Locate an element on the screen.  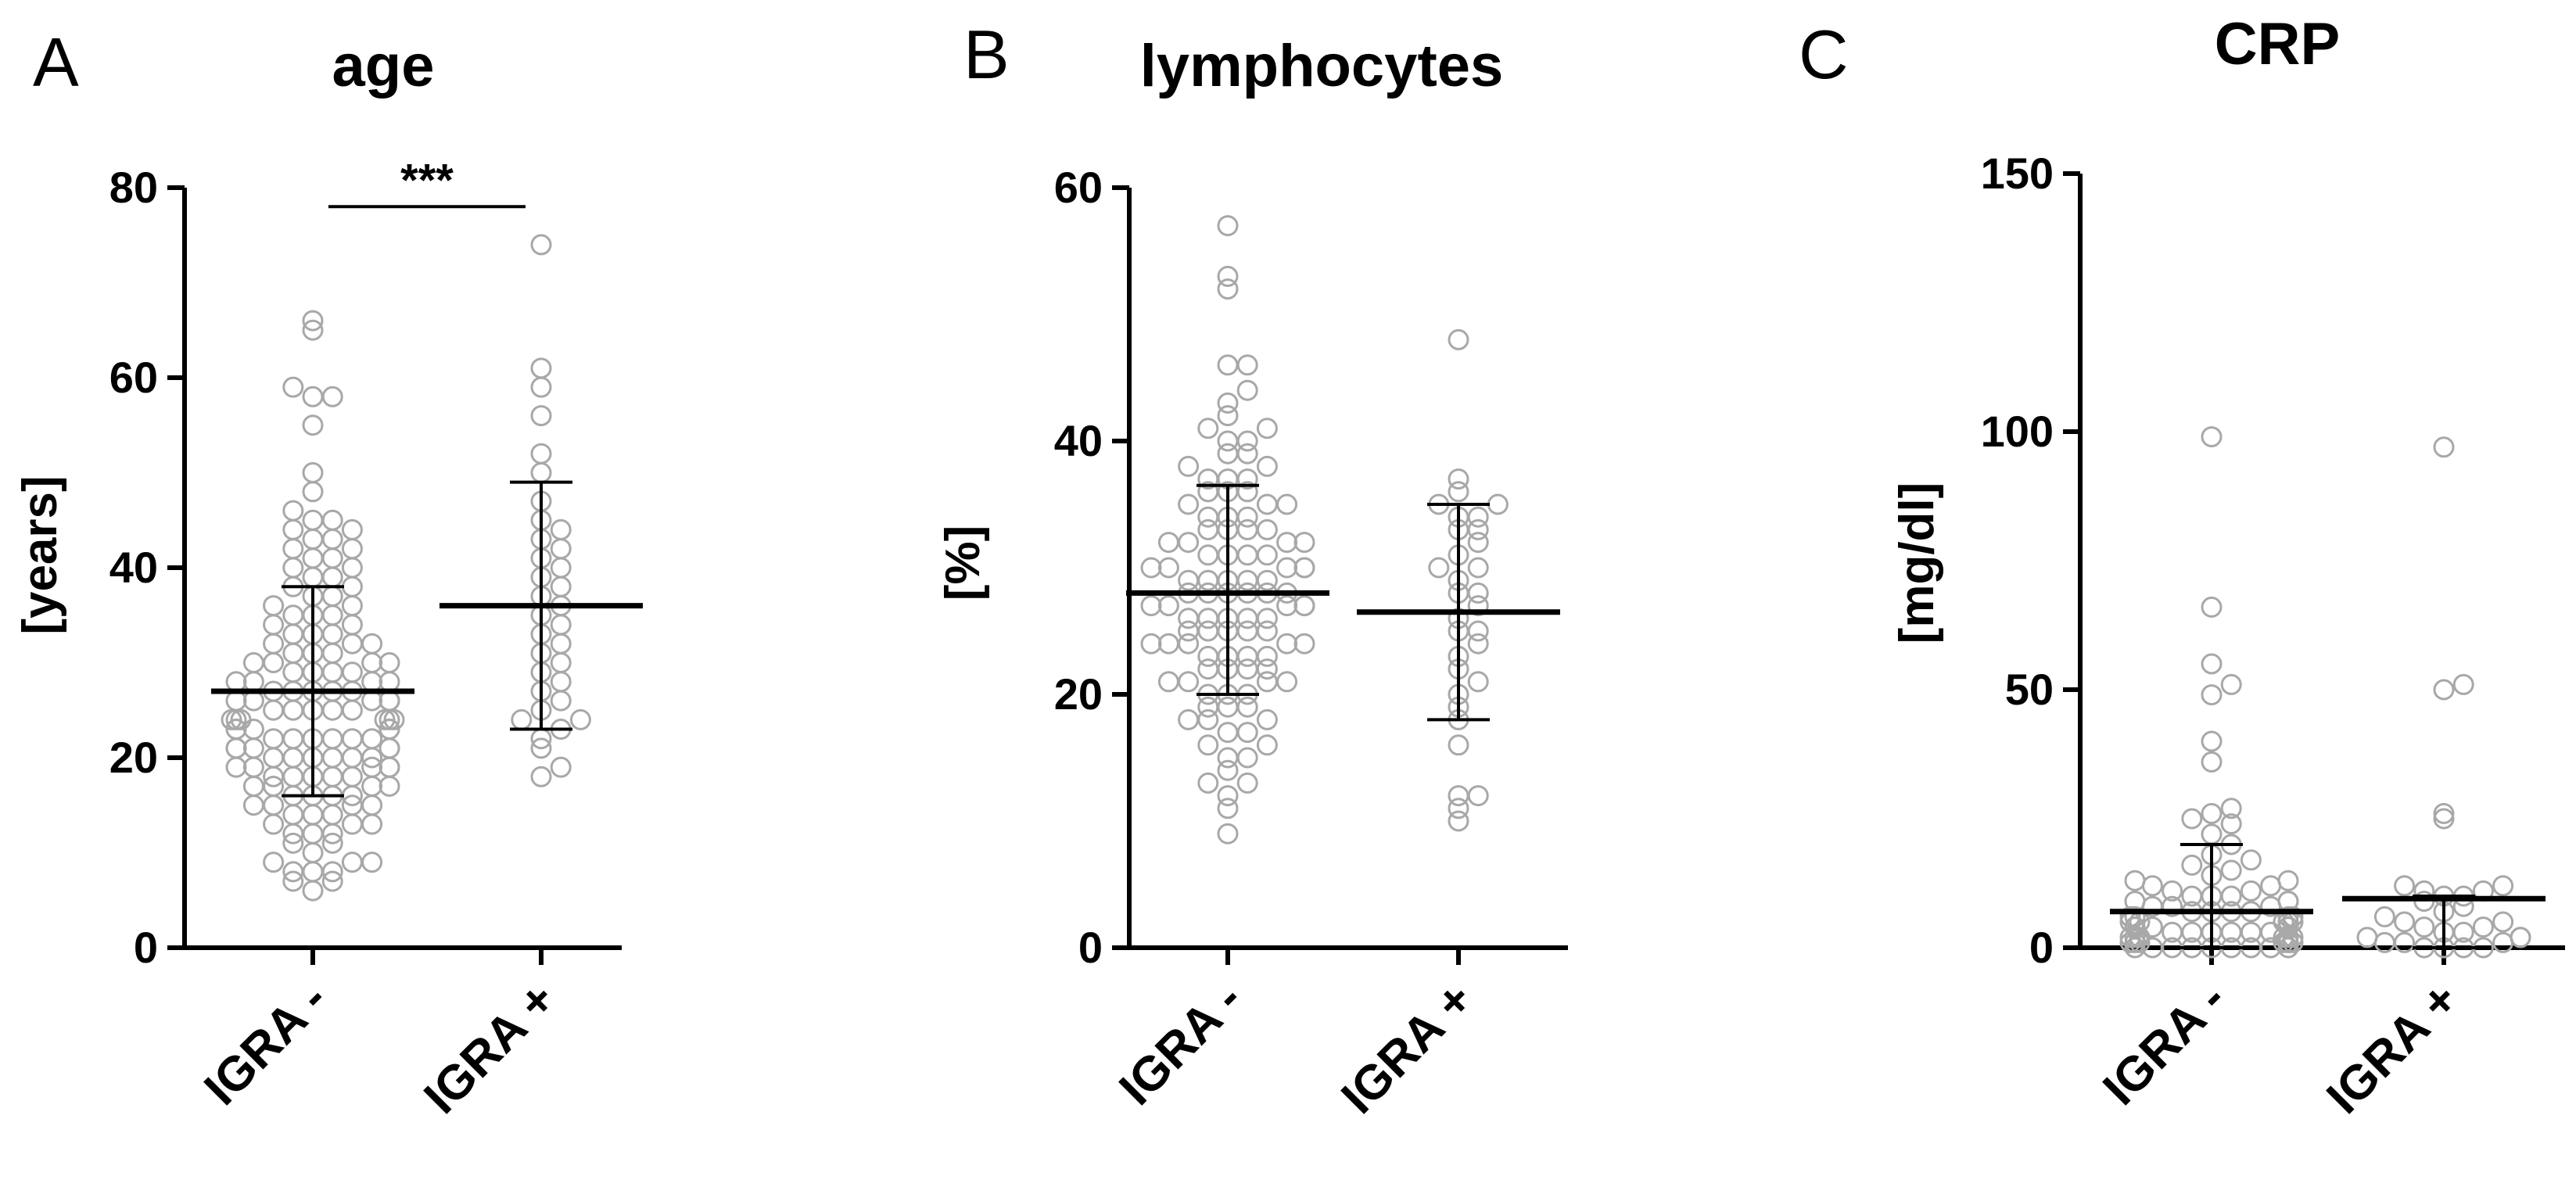
panel-letter: A is located at coordinates (56, 62).